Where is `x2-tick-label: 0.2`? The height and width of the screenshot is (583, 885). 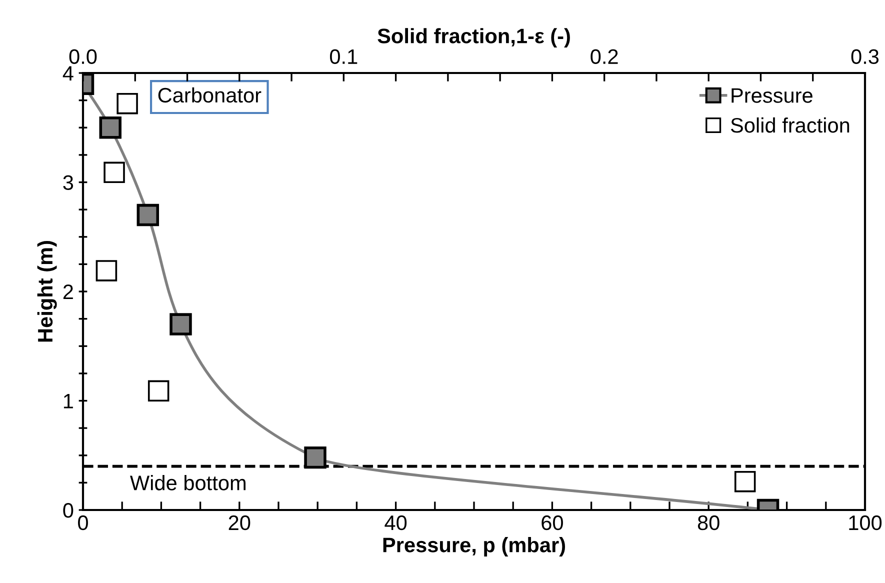
x2-tick-label: 0.2 is located at coordinates (604, 56).